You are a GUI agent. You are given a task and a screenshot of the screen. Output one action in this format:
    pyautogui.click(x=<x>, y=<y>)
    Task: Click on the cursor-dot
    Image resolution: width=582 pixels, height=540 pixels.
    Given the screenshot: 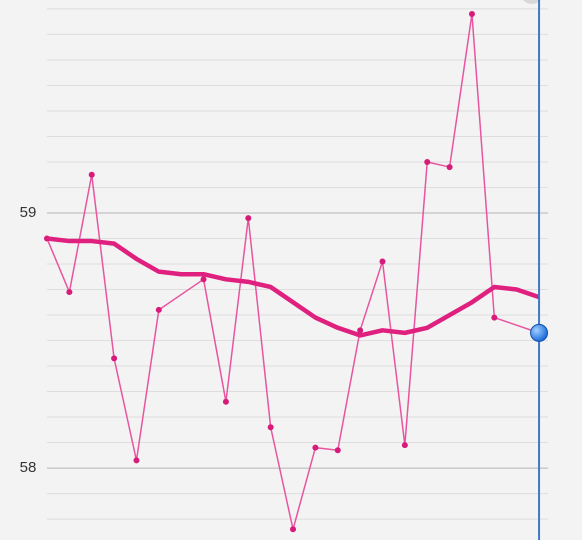 What is the action you would take?
    pyautogui.click(x=539, y=332)
    